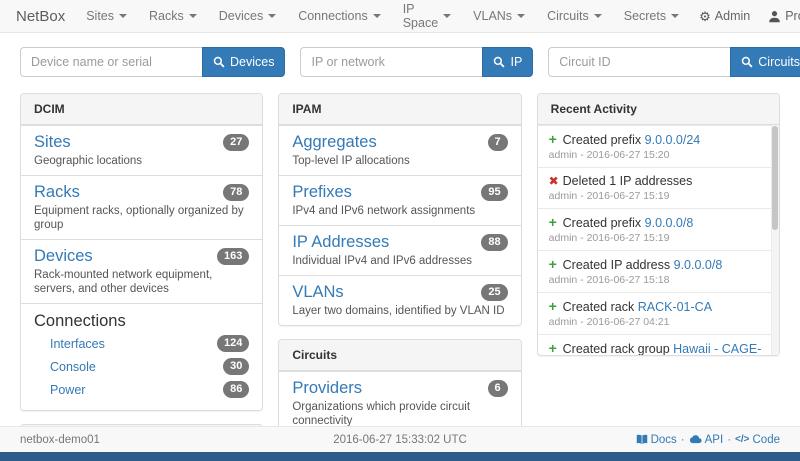 Image resolution: width=800 pixels, height=461 pixels. I want to click on search-button: Circuits, so click(765, 62).